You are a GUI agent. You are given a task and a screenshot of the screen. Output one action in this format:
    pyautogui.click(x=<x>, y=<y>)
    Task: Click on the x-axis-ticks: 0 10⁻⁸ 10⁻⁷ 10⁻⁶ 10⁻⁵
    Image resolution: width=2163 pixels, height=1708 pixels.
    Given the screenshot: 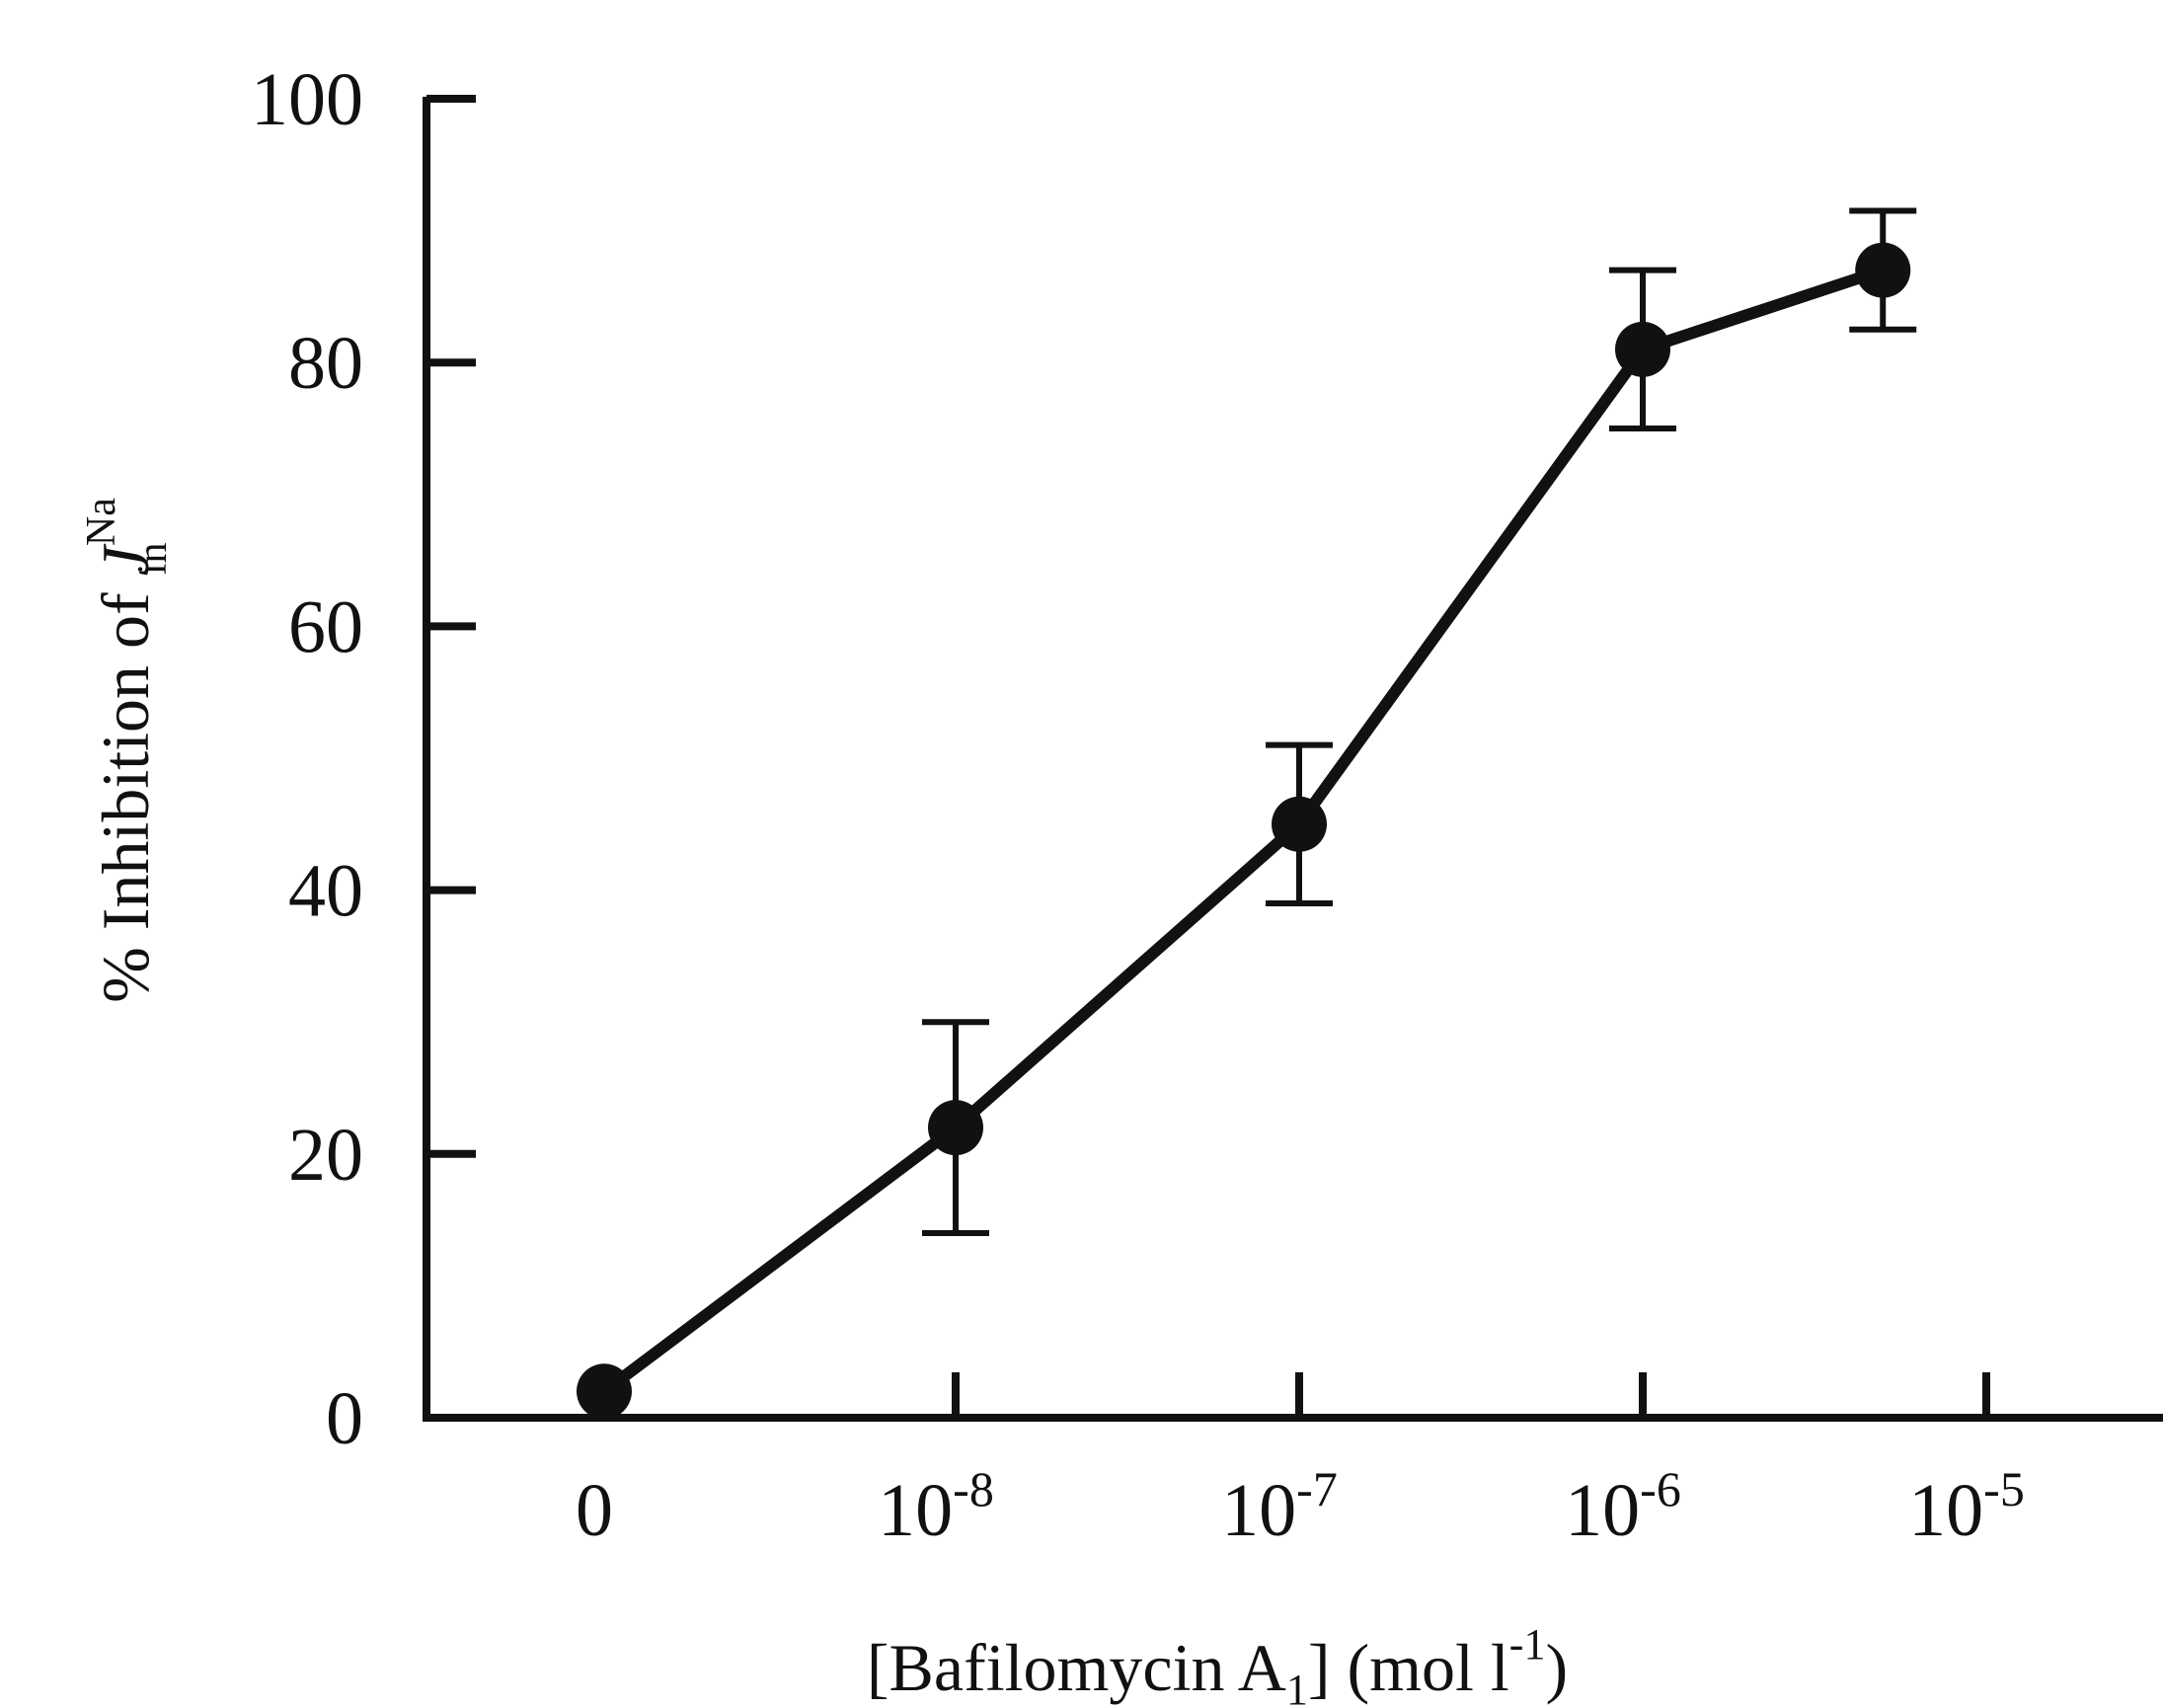 What is the action you would take?
    pyautogui.click(x=1300, y=1462)
    